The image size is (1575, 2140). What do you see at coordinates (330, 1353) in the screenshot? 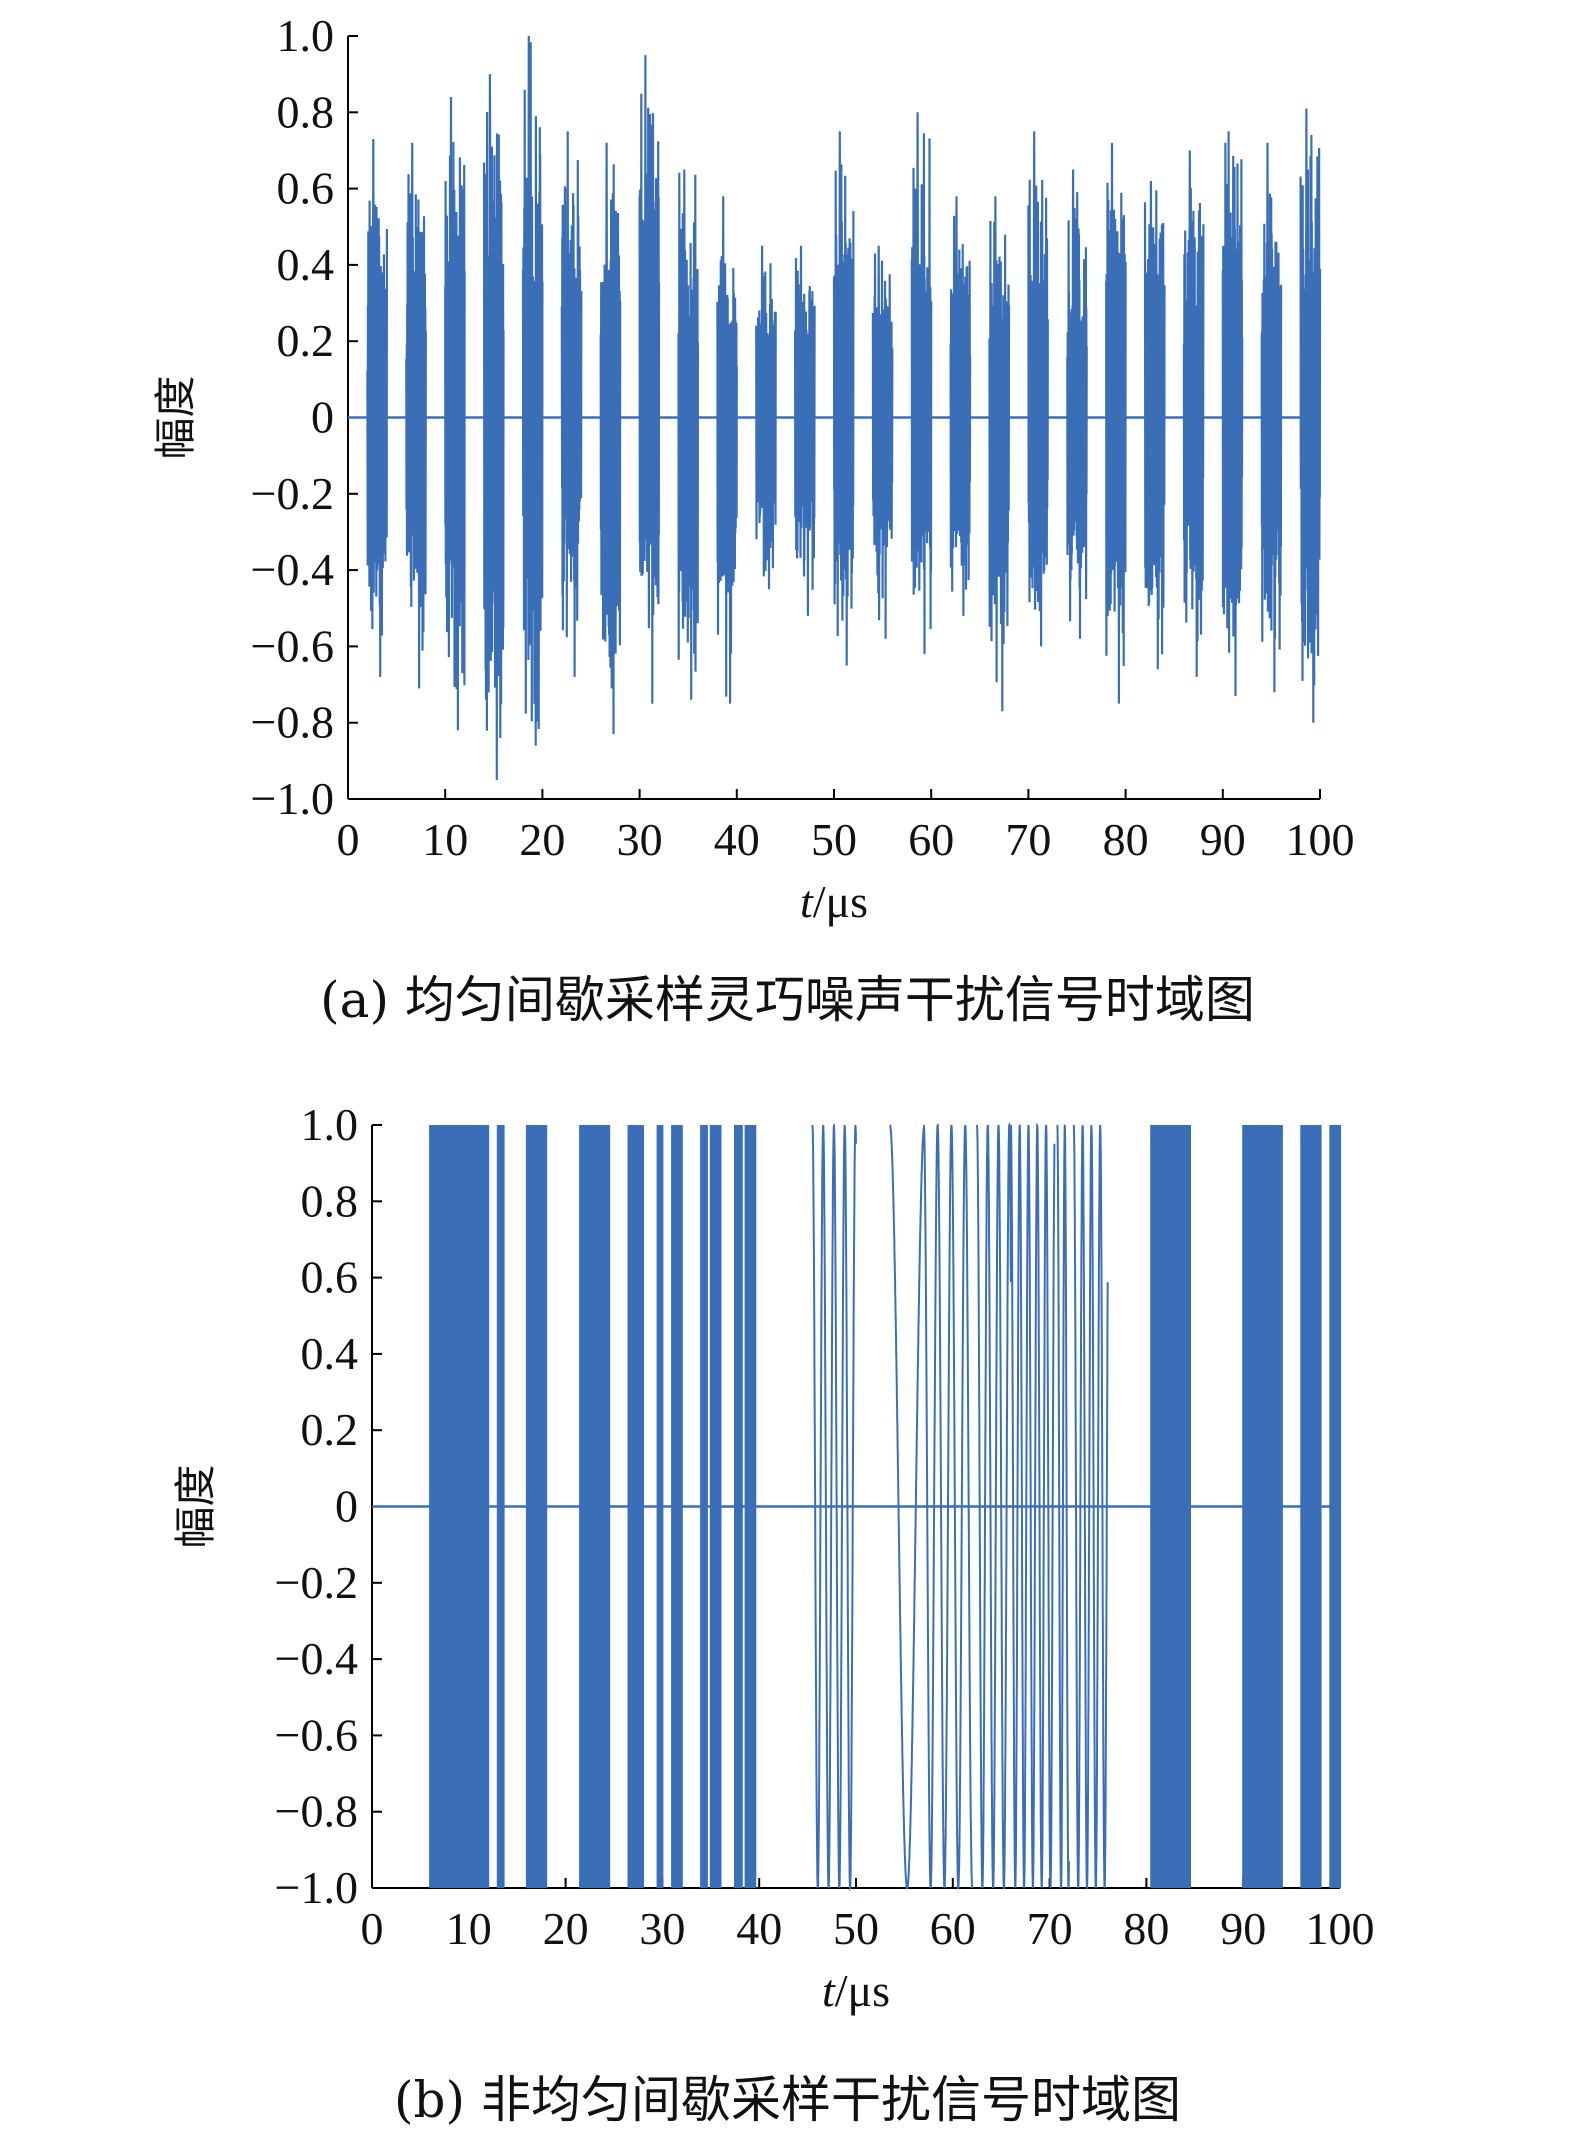
I see `y-tick-label: 0.4` at bounding box center [330, 1353].